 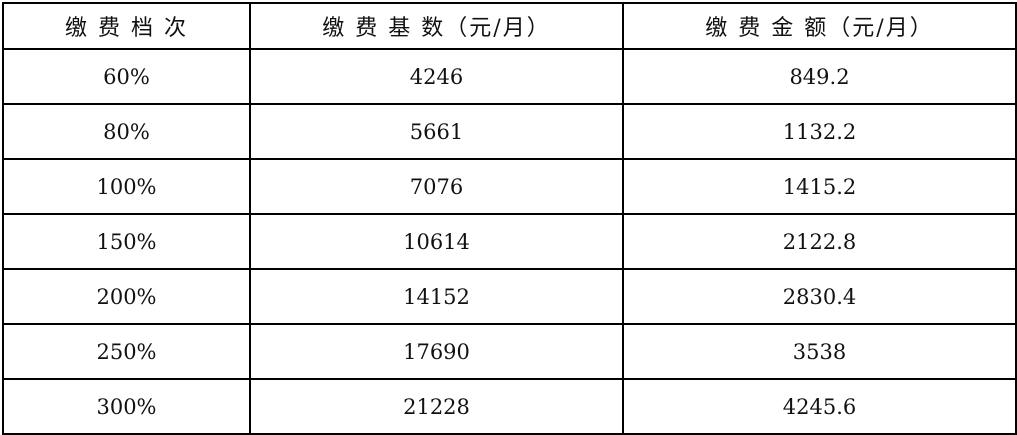 I want to click on header-amount: 缴 费 金 额（元/月）, so click(x=819, y=26).